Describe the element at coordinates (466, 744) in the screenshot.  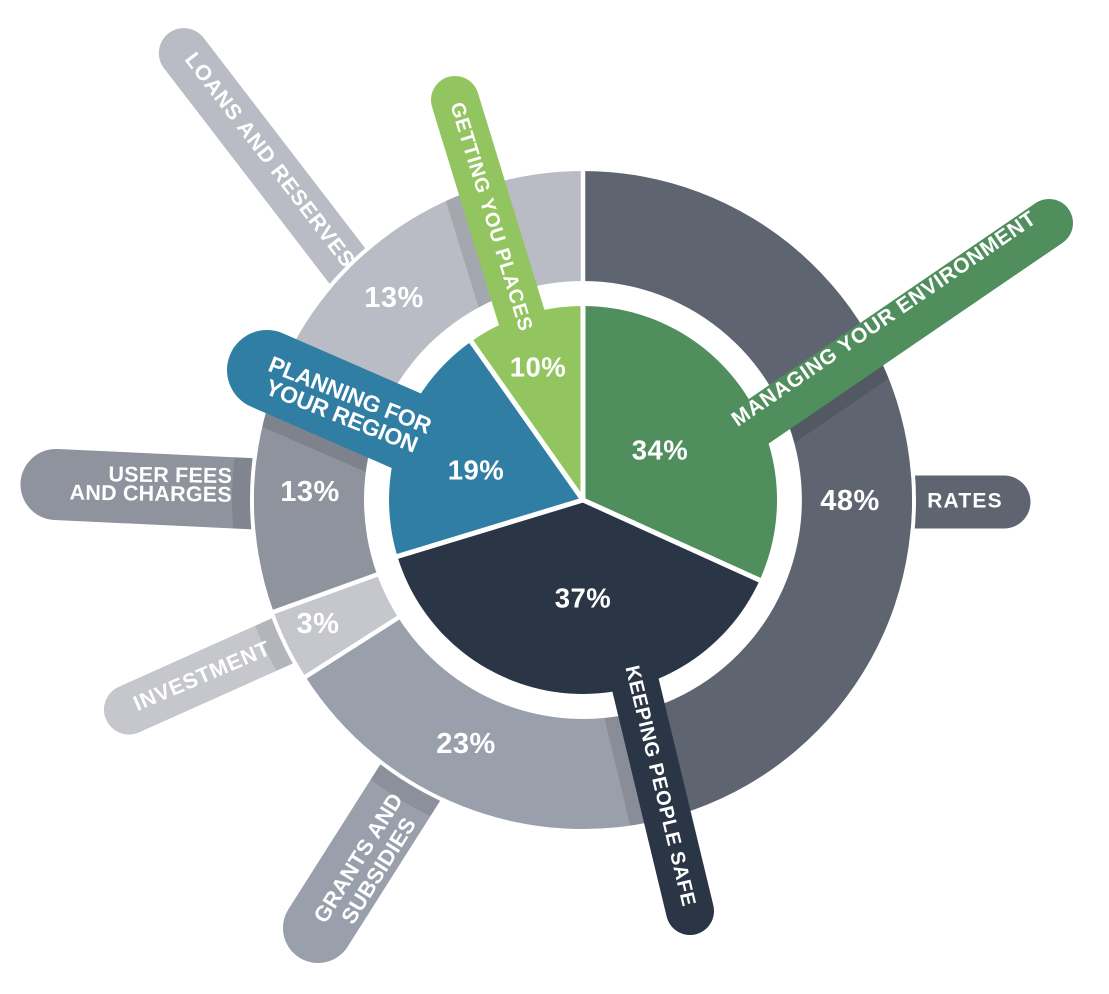
I see `svg-text: 23%` at that location.